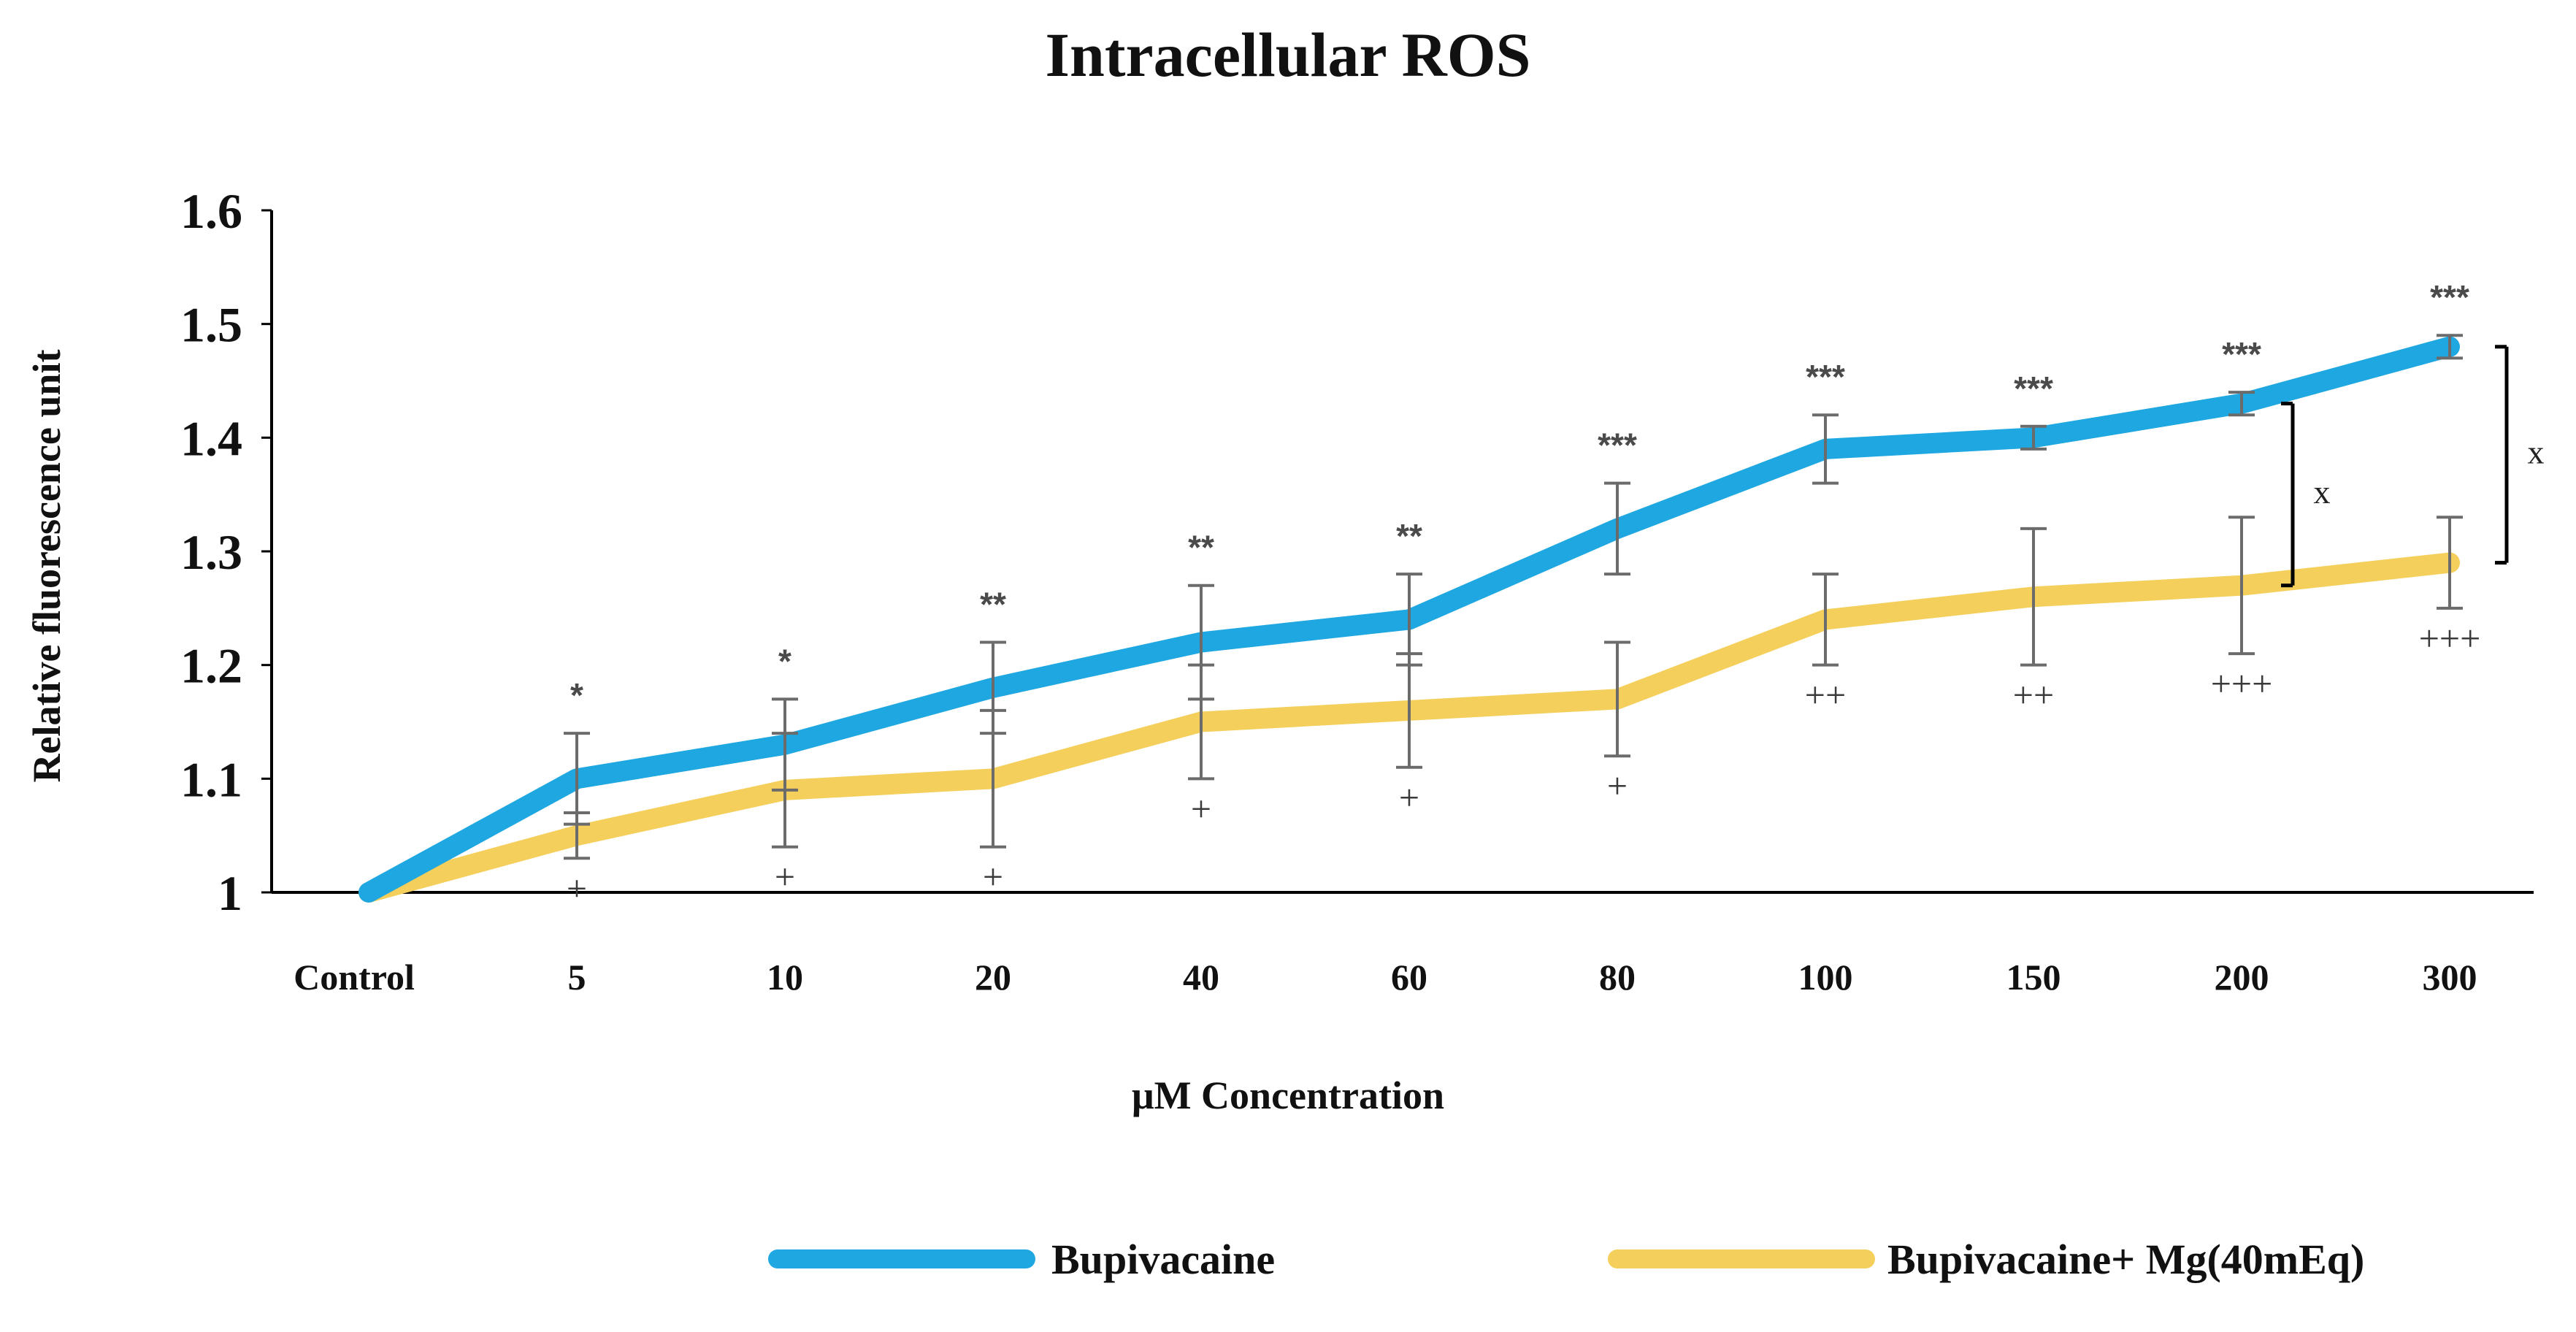  I want to click on x-tick-label: 40, so click(1201, 977).